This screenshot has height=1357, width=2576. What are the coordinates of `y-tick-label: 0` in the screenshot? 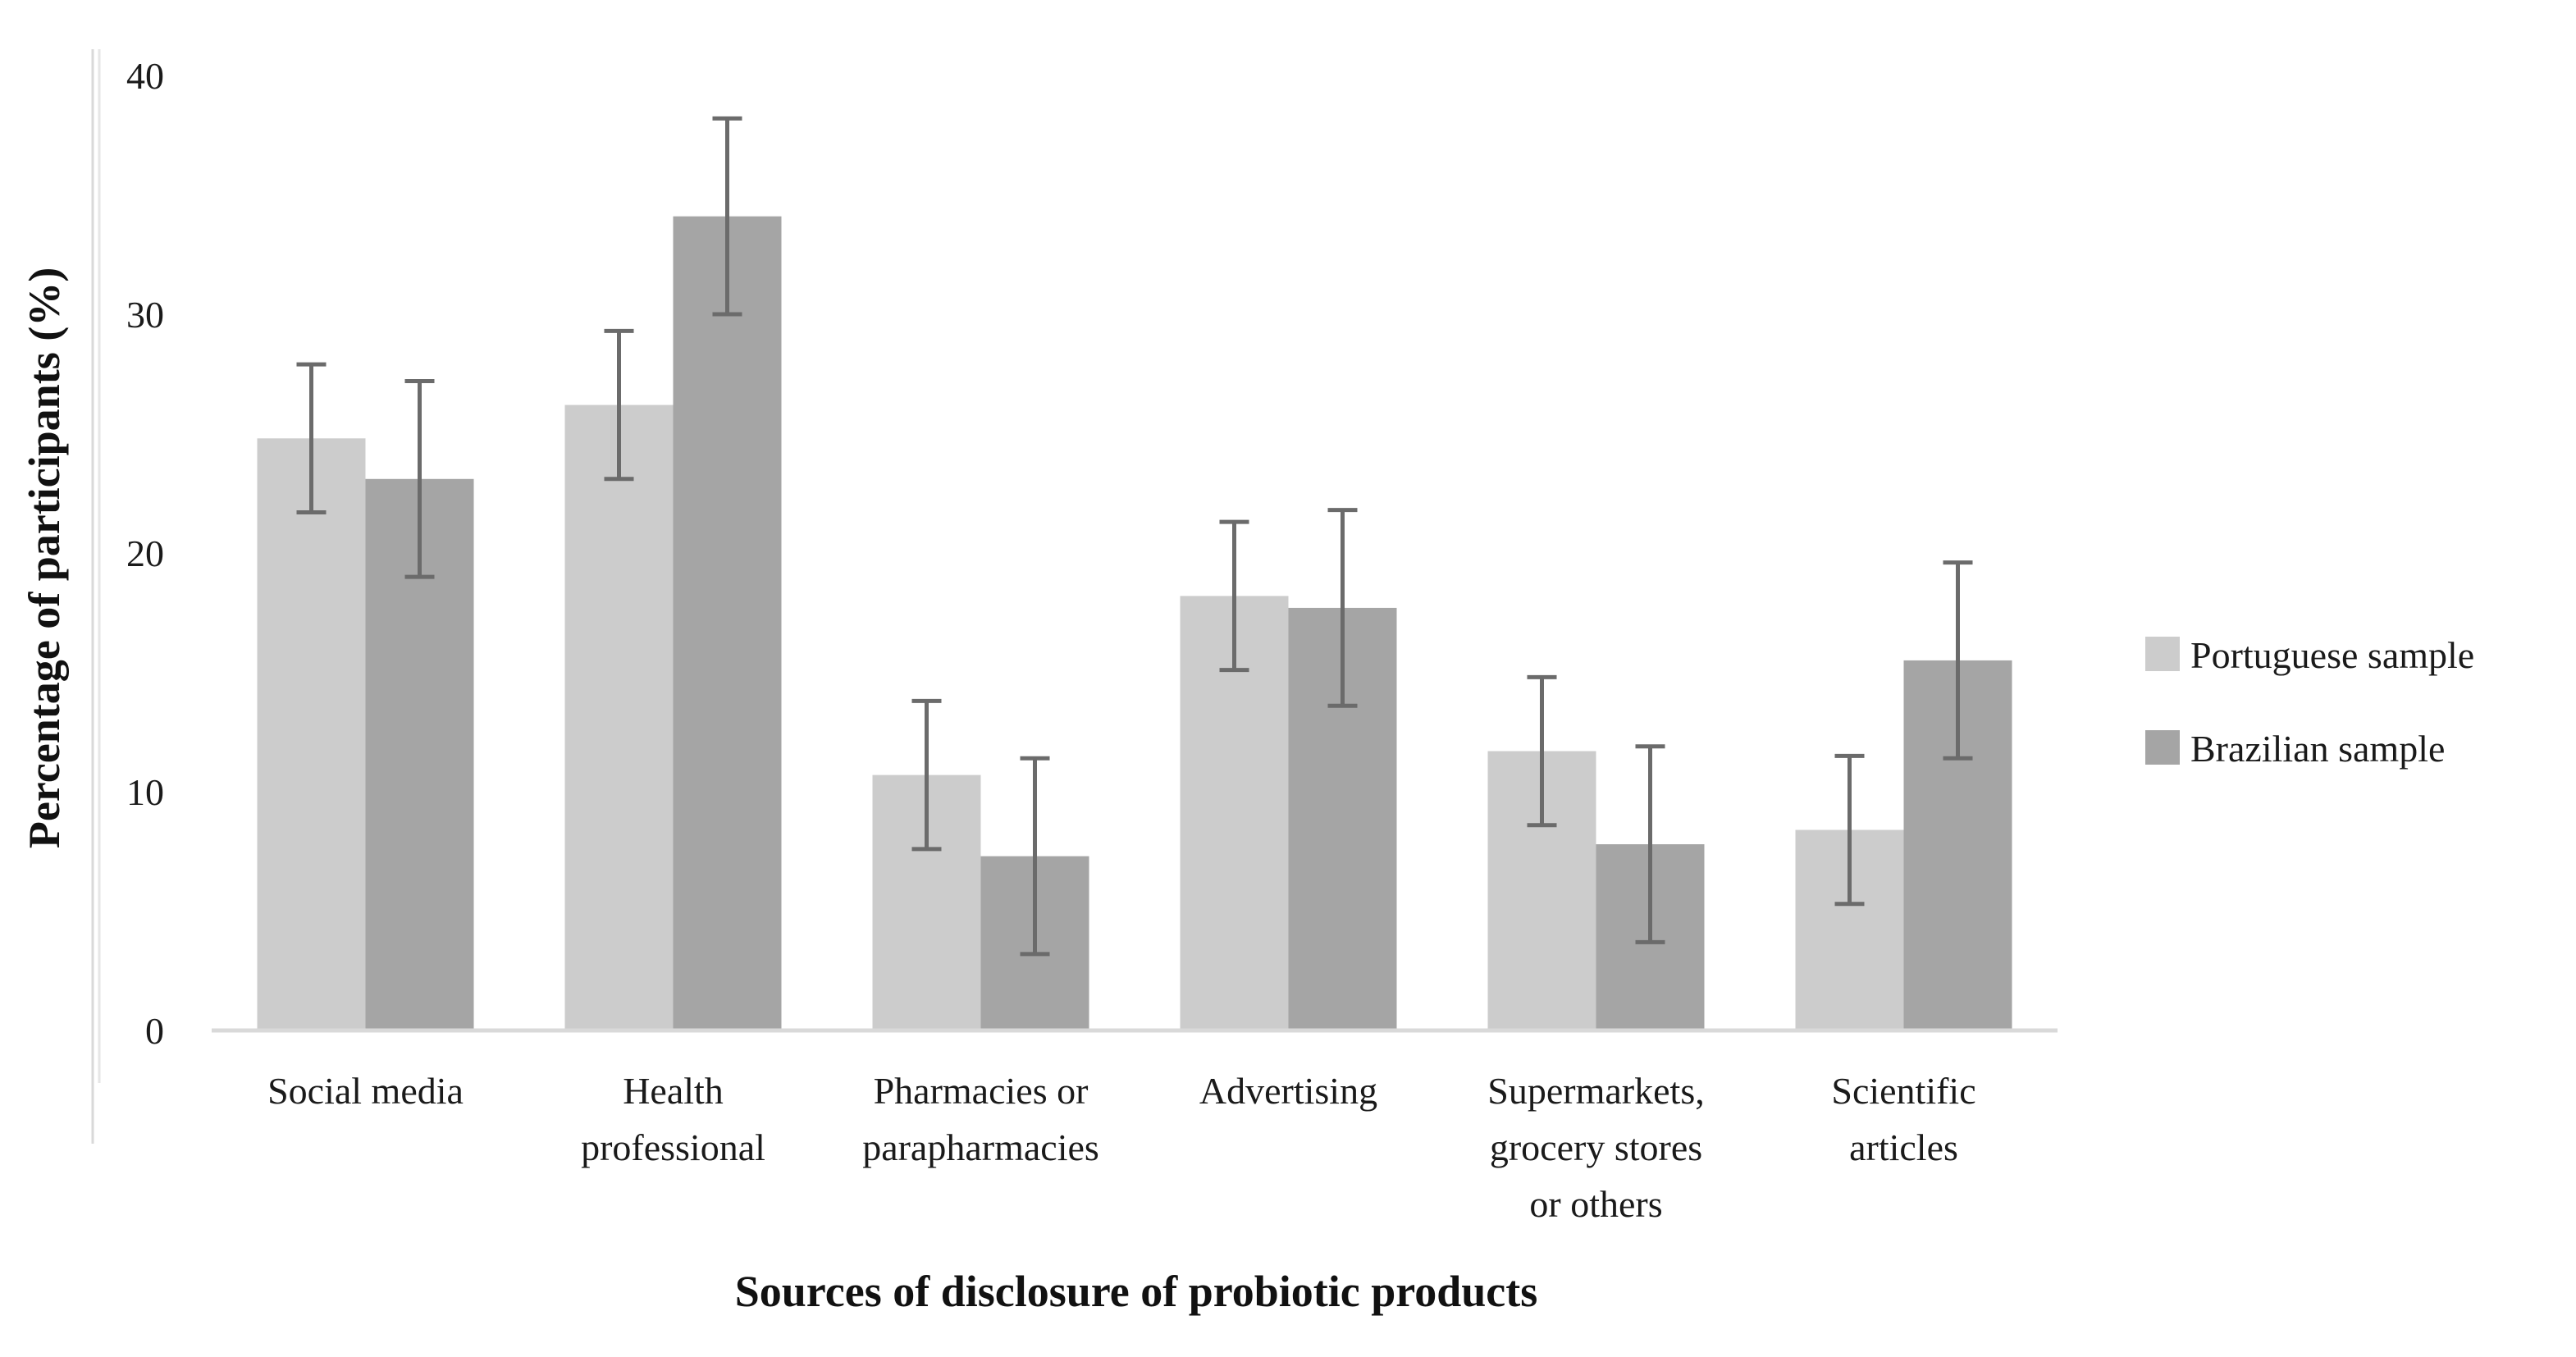 It's located at (154, 1031).